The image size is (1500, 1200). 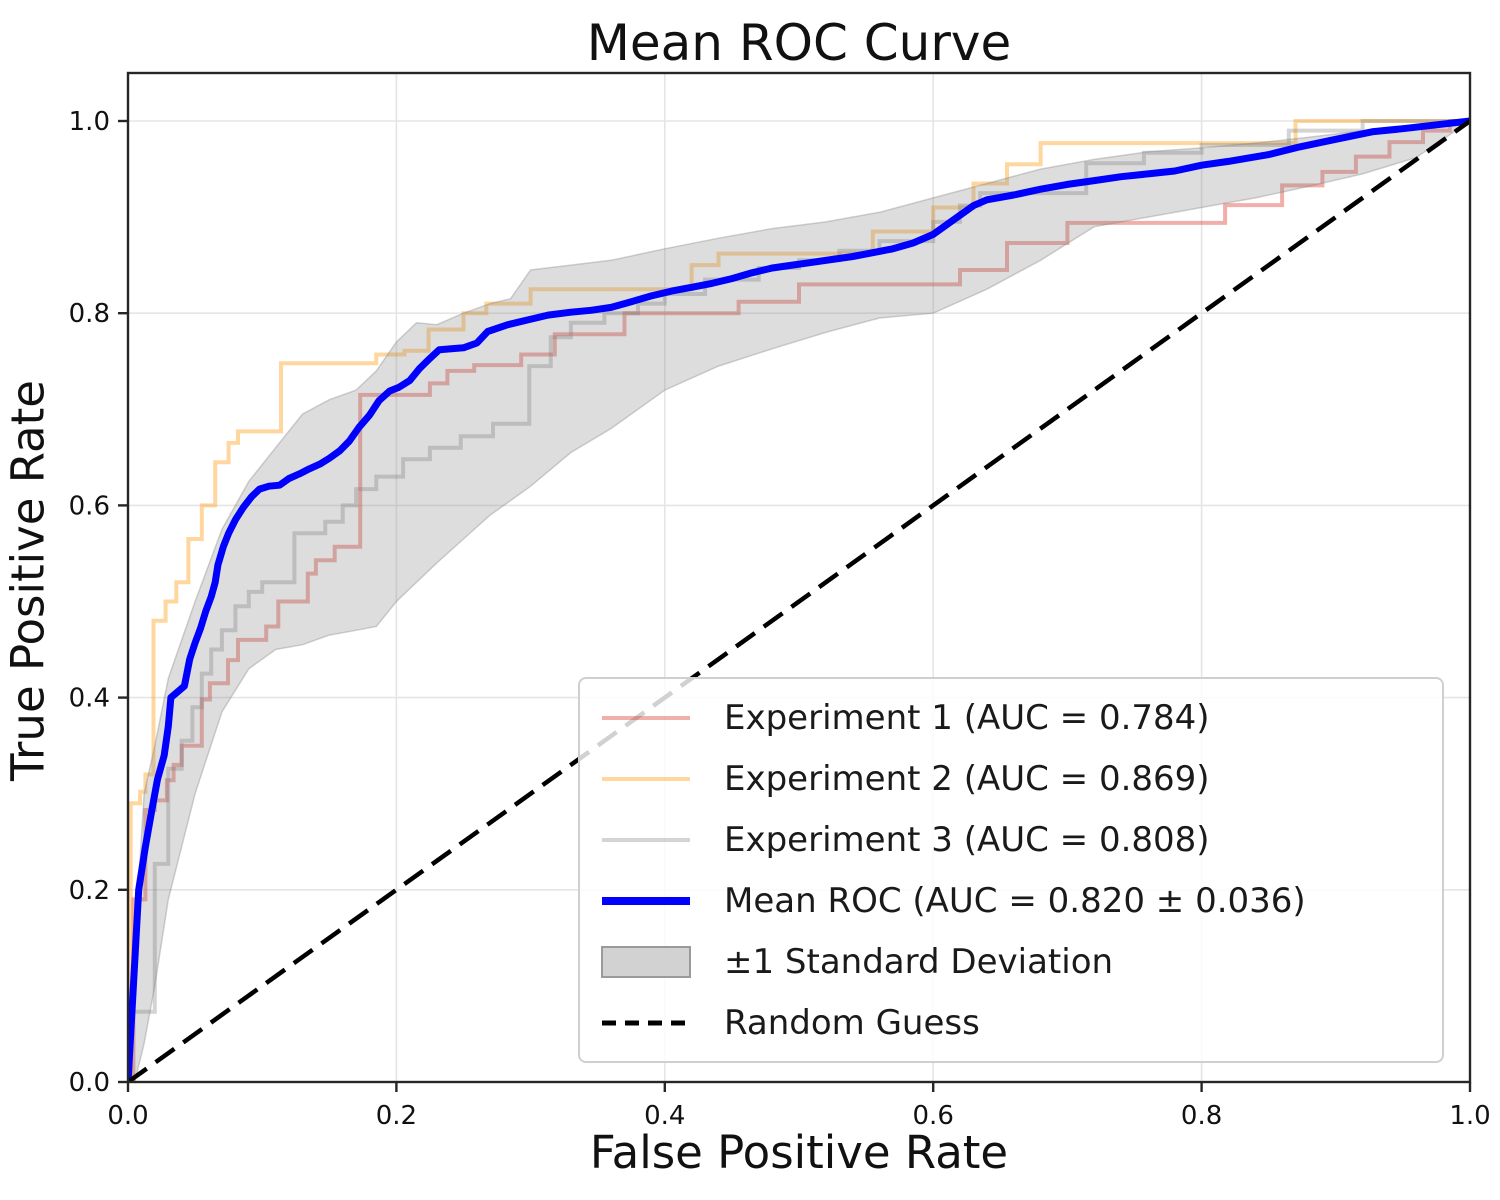 What do you see at coordinates (127, 1116) in the screenshot?
I see `x-tick-label: 0.0` at bounding box center [127, 1116].